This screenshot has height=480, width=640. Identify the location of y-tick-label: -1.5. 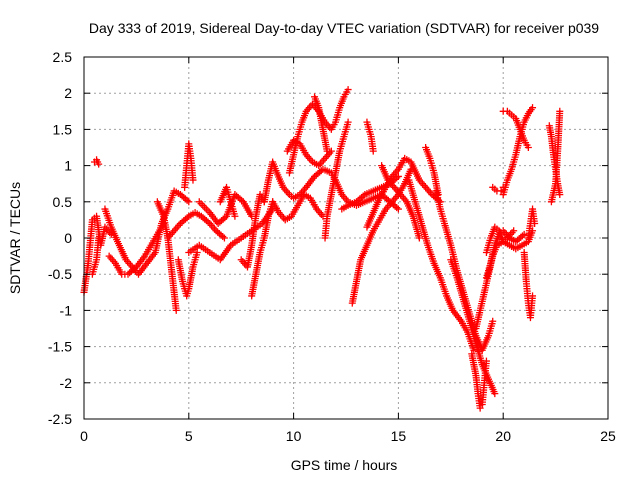
(60, 347).